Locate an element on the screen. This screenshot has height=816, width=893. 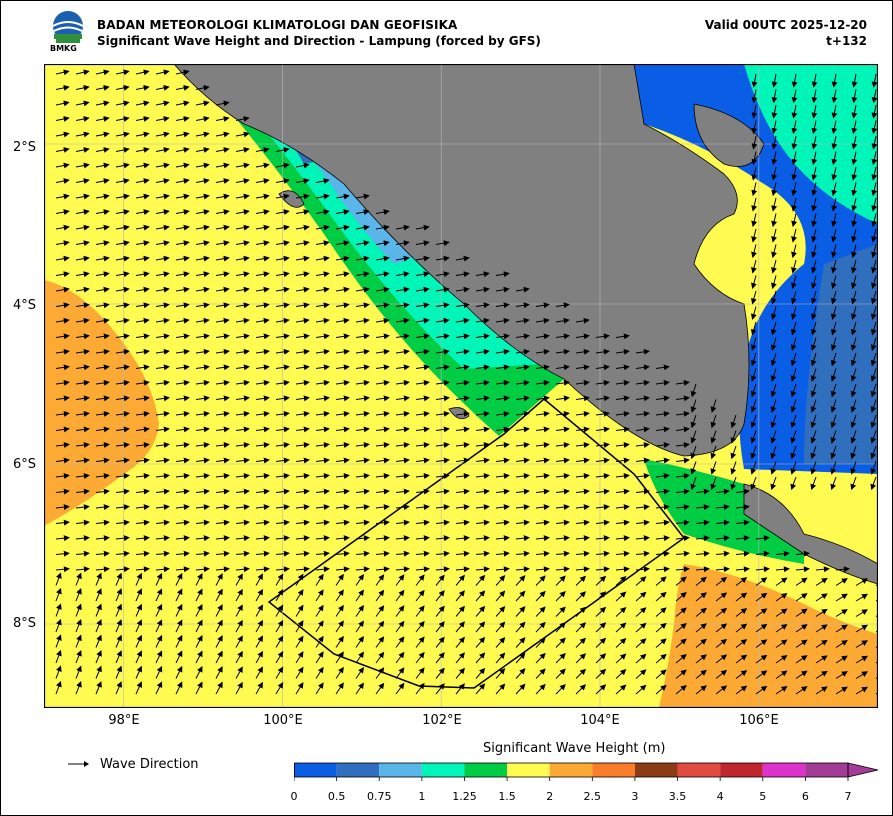
colorbar-tick-label: 2 is located at coordinates (550, 796).